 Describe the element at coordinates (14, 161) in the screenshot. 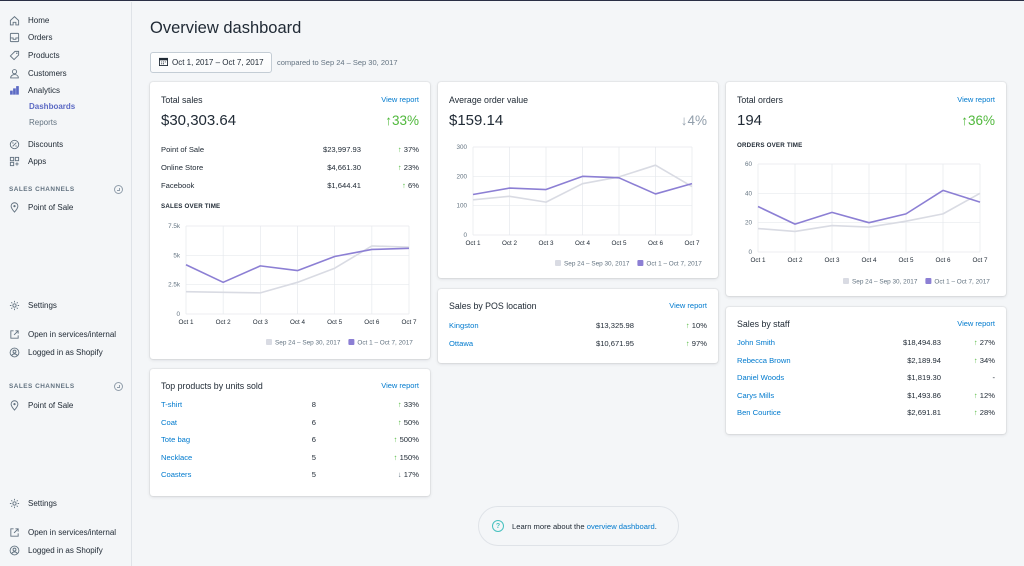

I see `apps-icon` at that location.